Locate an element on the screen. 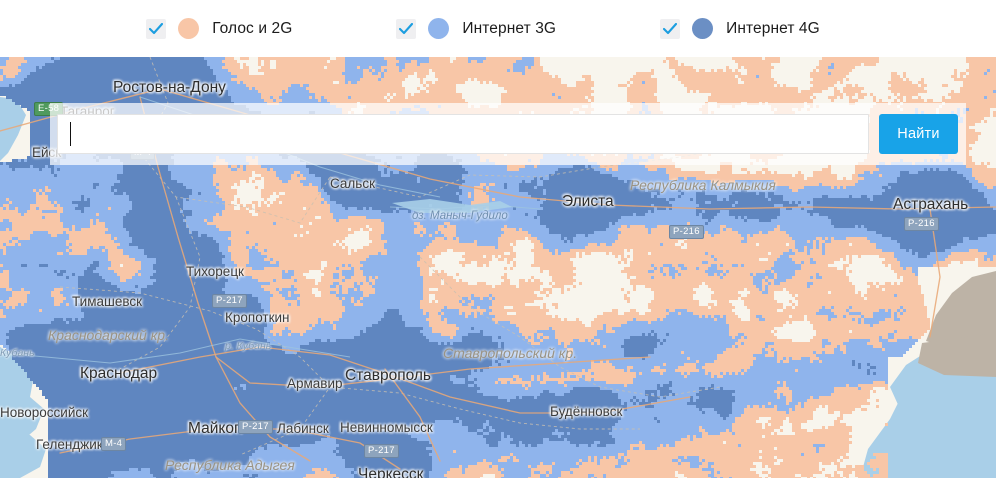 The image size is (996, 478). checkbox-internet-4g is located at coordinates (670, 28).